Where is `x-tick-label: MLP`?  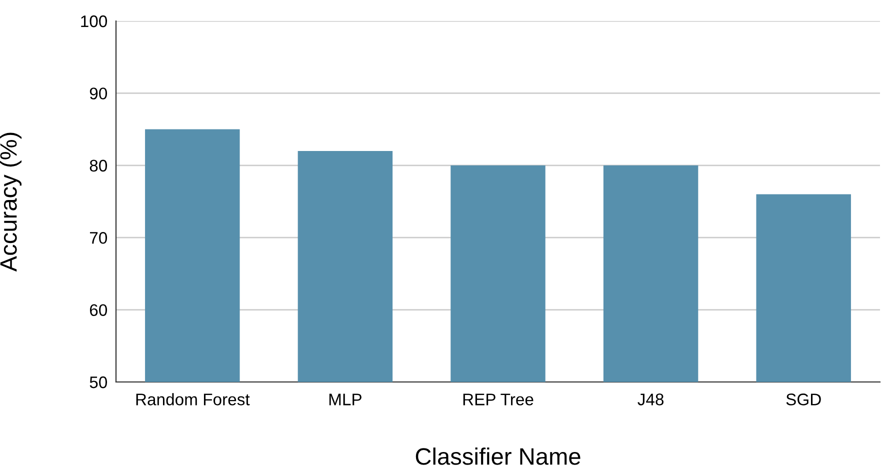 x-tick-label: MLP is located at coordinates (345, 400).